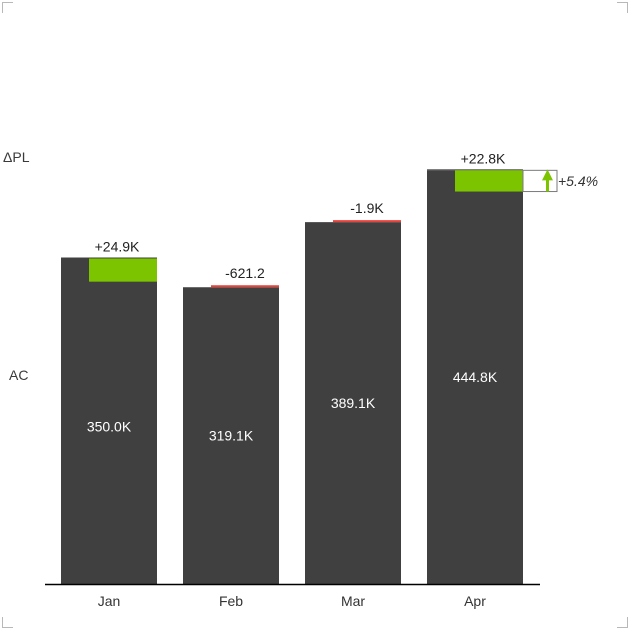 The image size is (630, 630). I want to click on row-label-actual: AC, so click(19, 375).